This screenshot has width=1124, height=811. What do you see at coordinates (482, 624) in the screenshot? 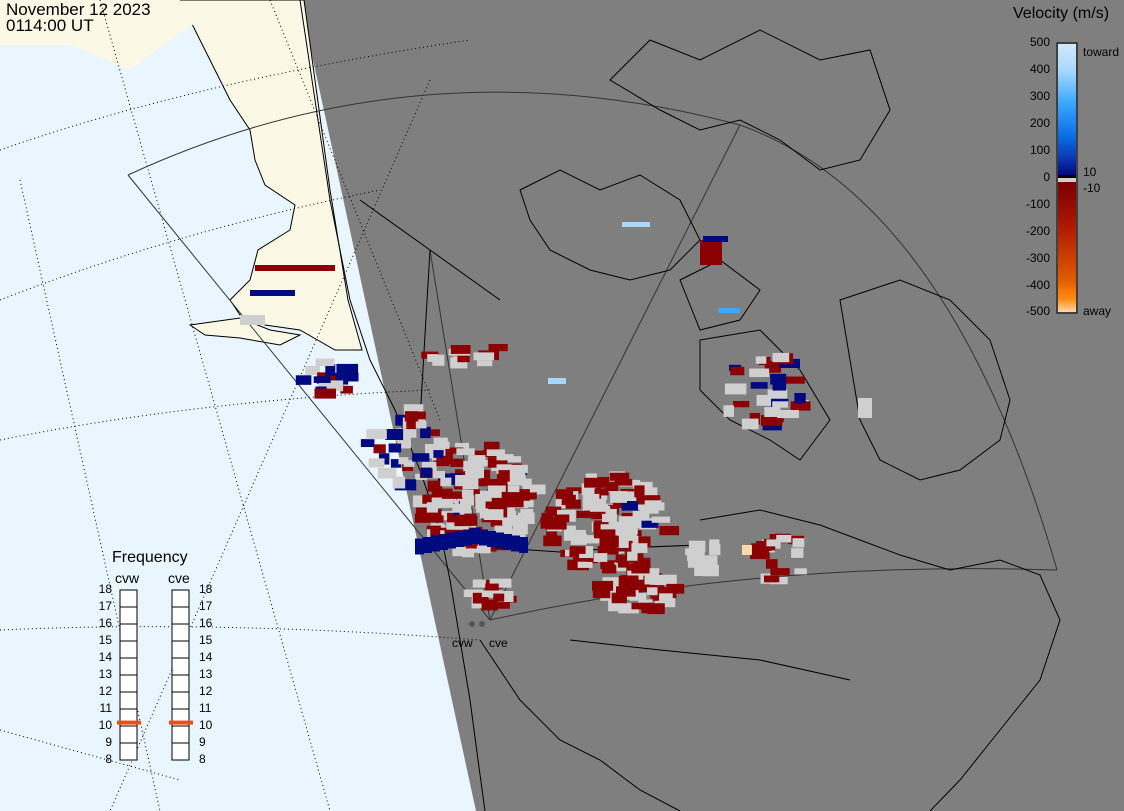
I see `radar-site-cve` at bounding box center [482, 624].